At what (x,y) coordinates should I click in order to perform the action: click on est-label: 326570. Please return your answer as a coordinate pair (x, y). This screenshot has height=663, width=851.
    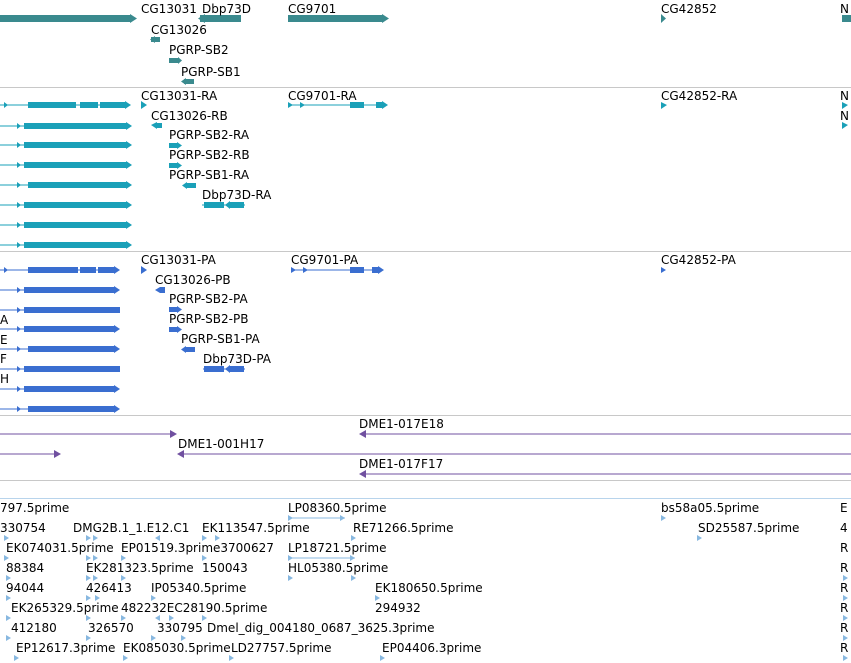
    Looking at the image, I should click on (111, 628).